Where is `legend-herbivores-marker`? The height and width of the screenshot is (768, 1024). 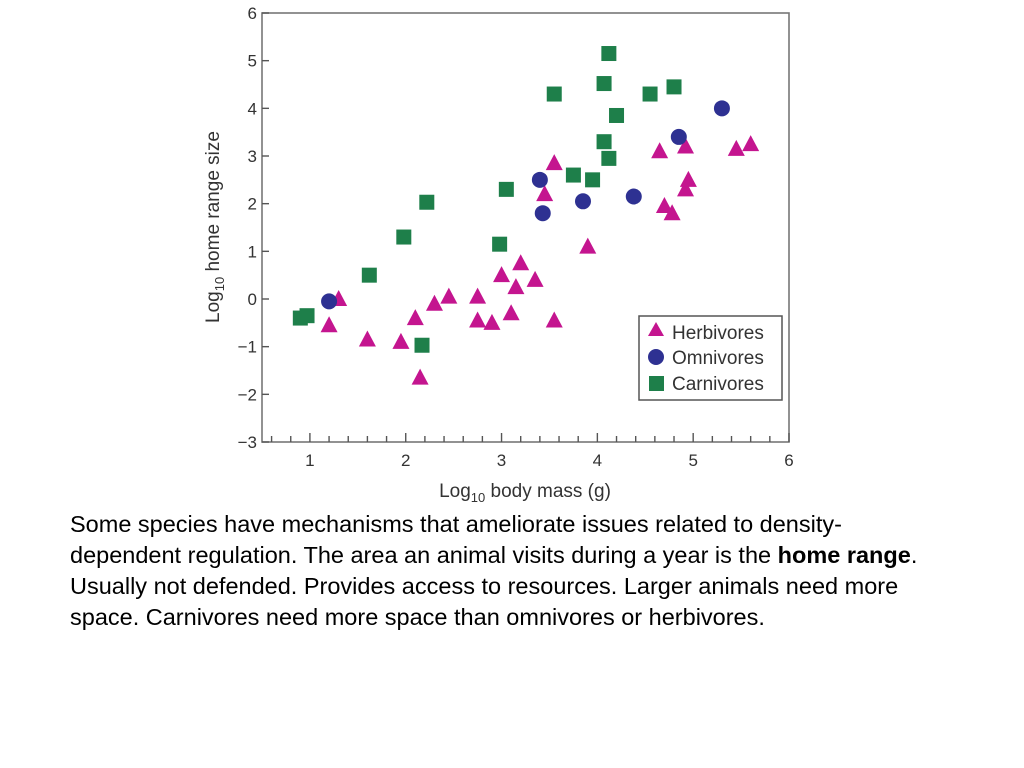
legend-herbivores-marker is located at coordinates (656, 329).